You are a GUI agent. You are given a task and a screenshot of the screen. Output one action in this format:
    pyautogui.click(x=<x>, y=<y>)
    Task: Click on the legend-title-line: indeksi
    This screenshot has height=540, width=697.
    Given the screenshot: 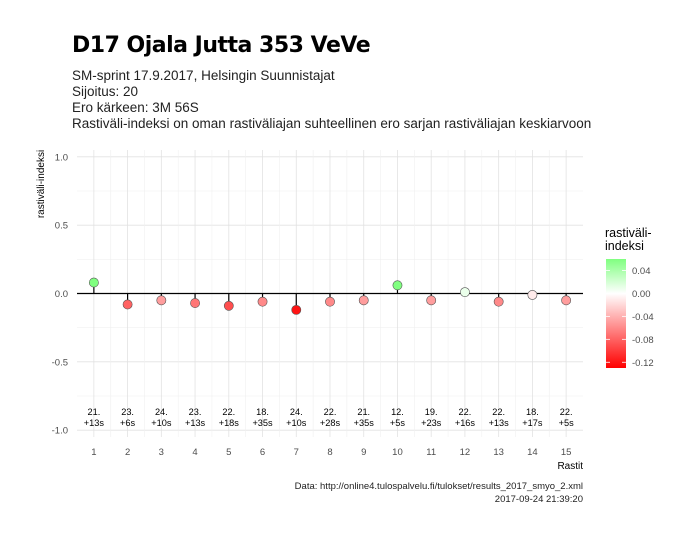 What is the action you would take?
    pyautogui.click(x=624, y=246)
    